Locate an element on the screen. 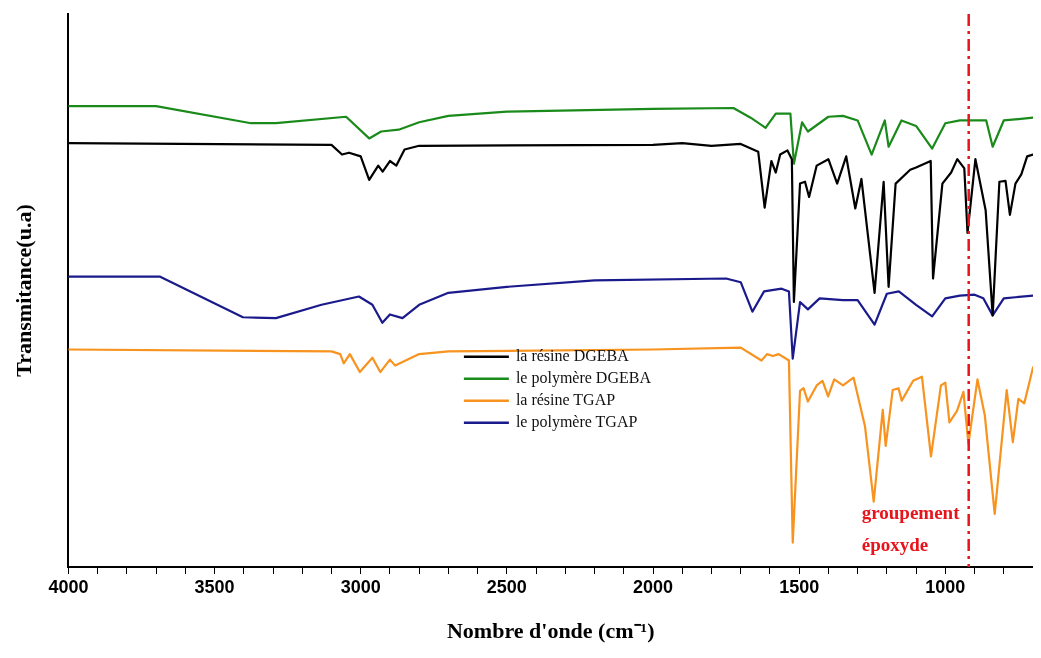 This screenshot has height=658, width=1041. x-tick-label: 1000 is located at coordinates (945, 586).